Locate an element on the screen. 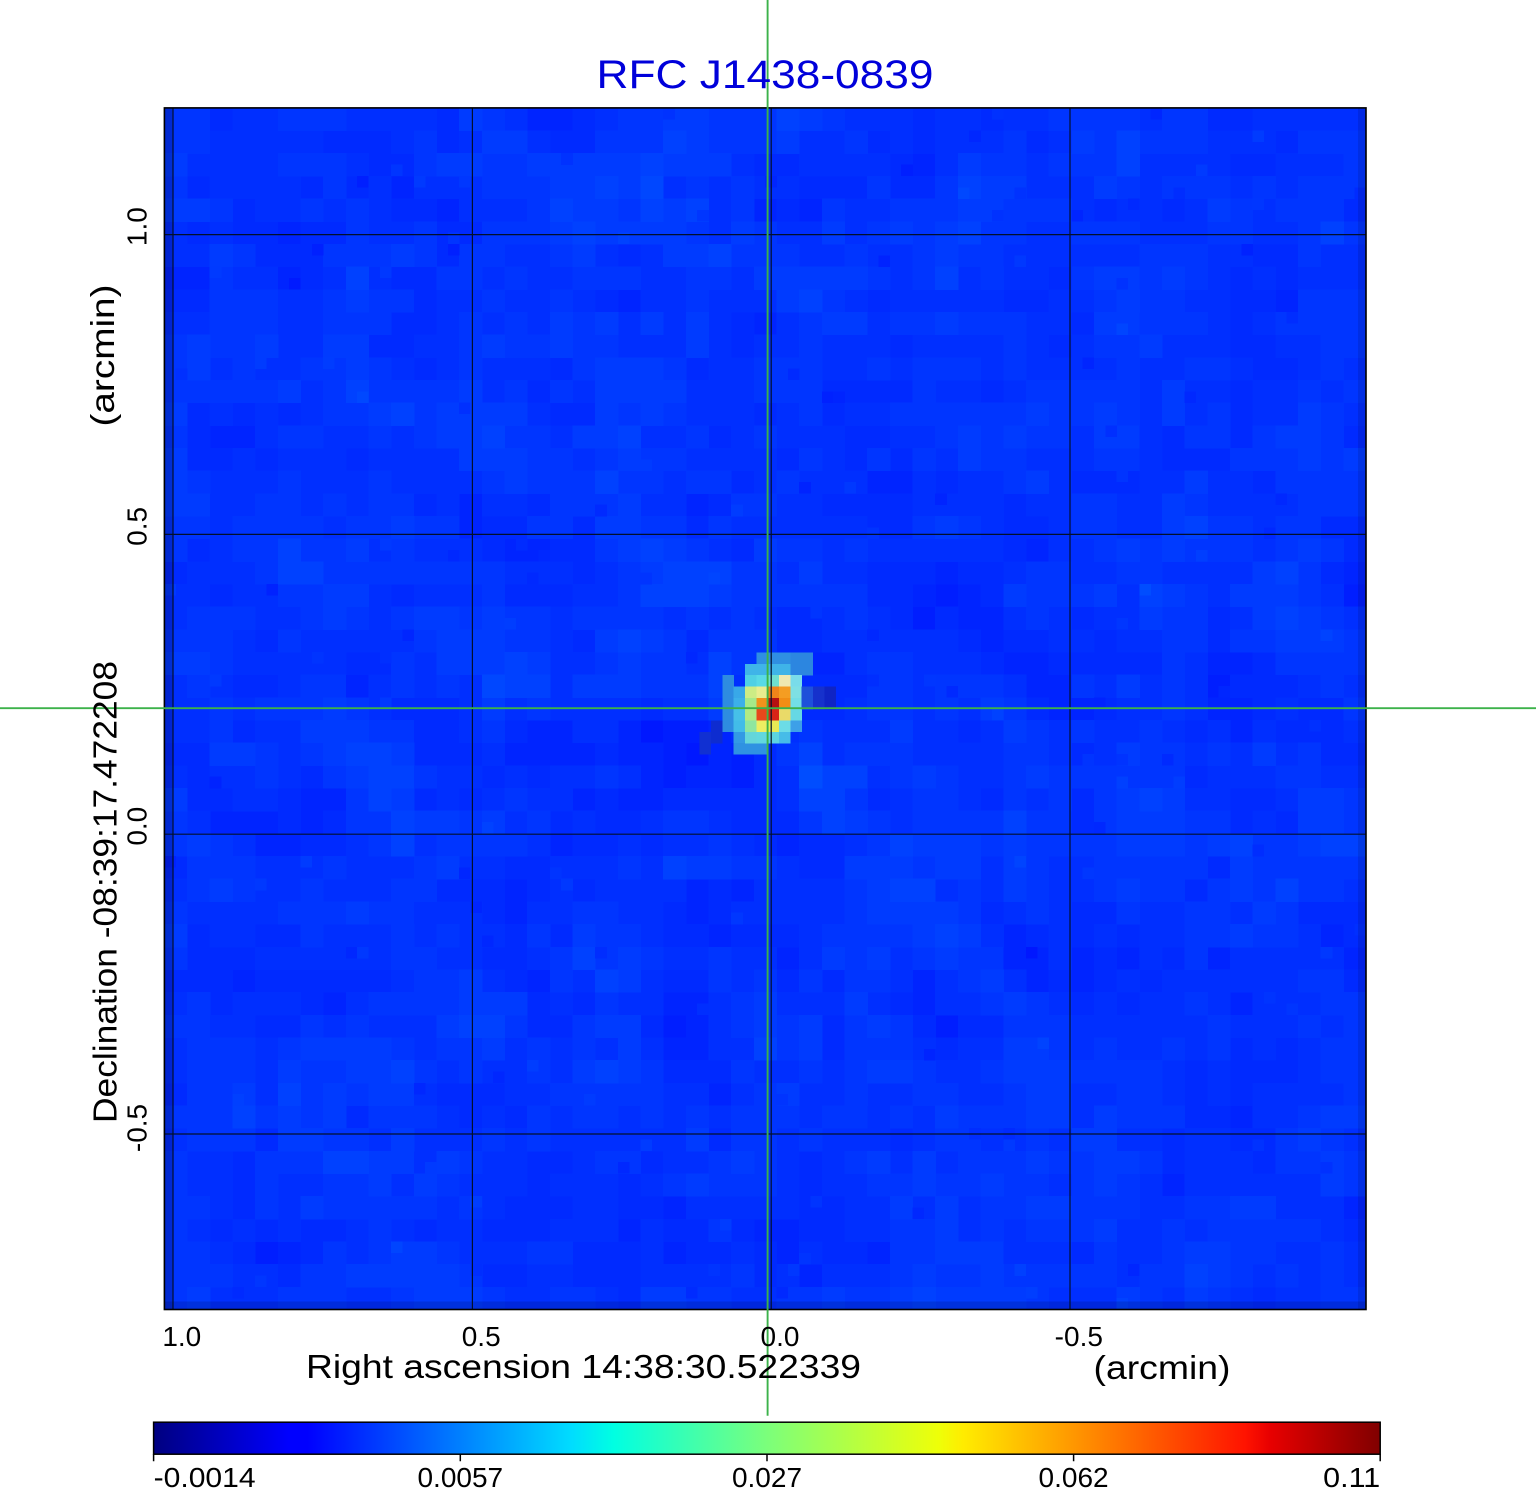  svg-text: 0.11 is located at coordinates (1351, 1477).